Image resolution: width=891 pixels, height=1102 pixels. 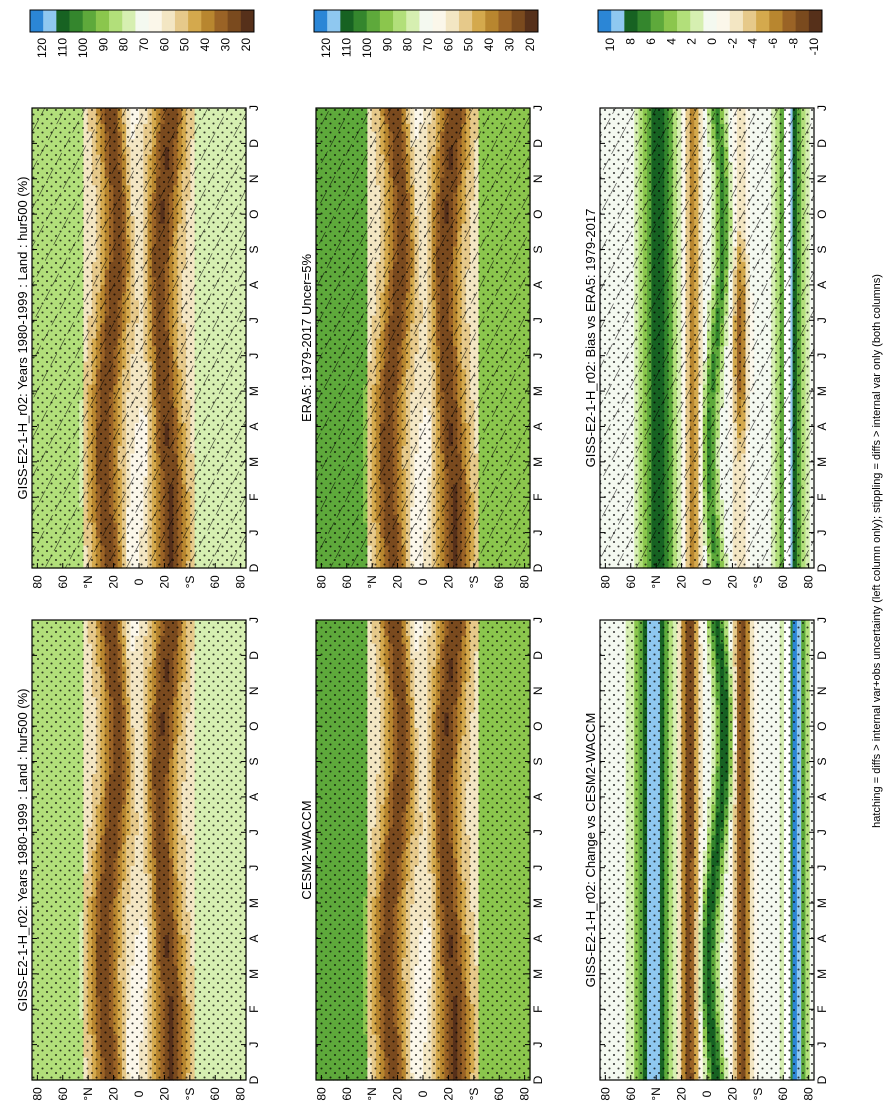 What do you see at coordinates (139, 338) in the screenshot?
I see `hatching-overlay` at bounding box center [139, 338].